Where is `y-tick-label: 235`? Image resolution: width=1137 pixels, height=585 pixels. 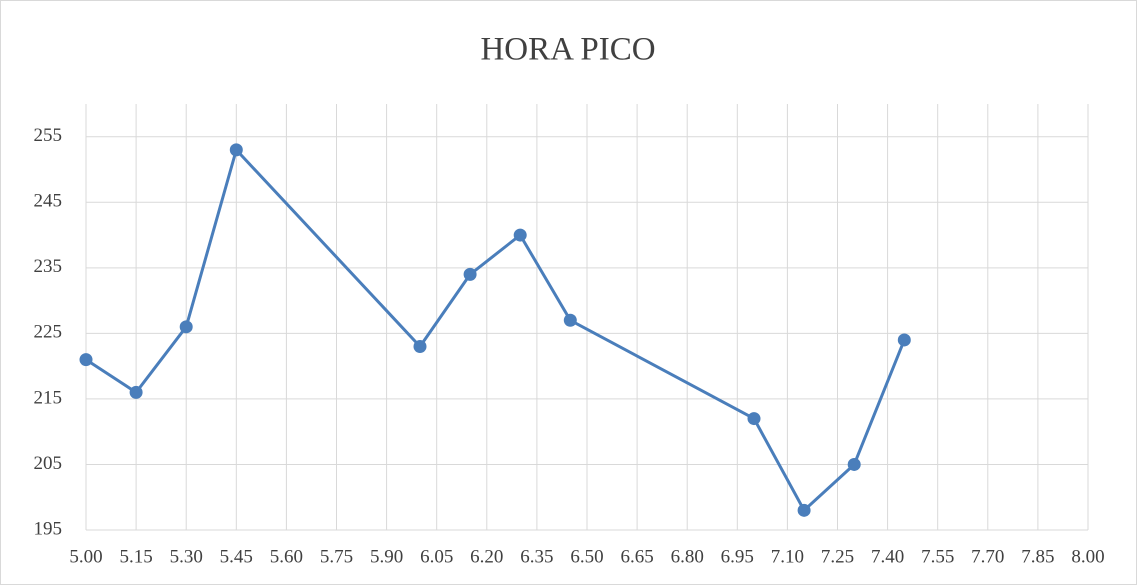 y-tick-label: 235 is located at coordinates (48, 266).